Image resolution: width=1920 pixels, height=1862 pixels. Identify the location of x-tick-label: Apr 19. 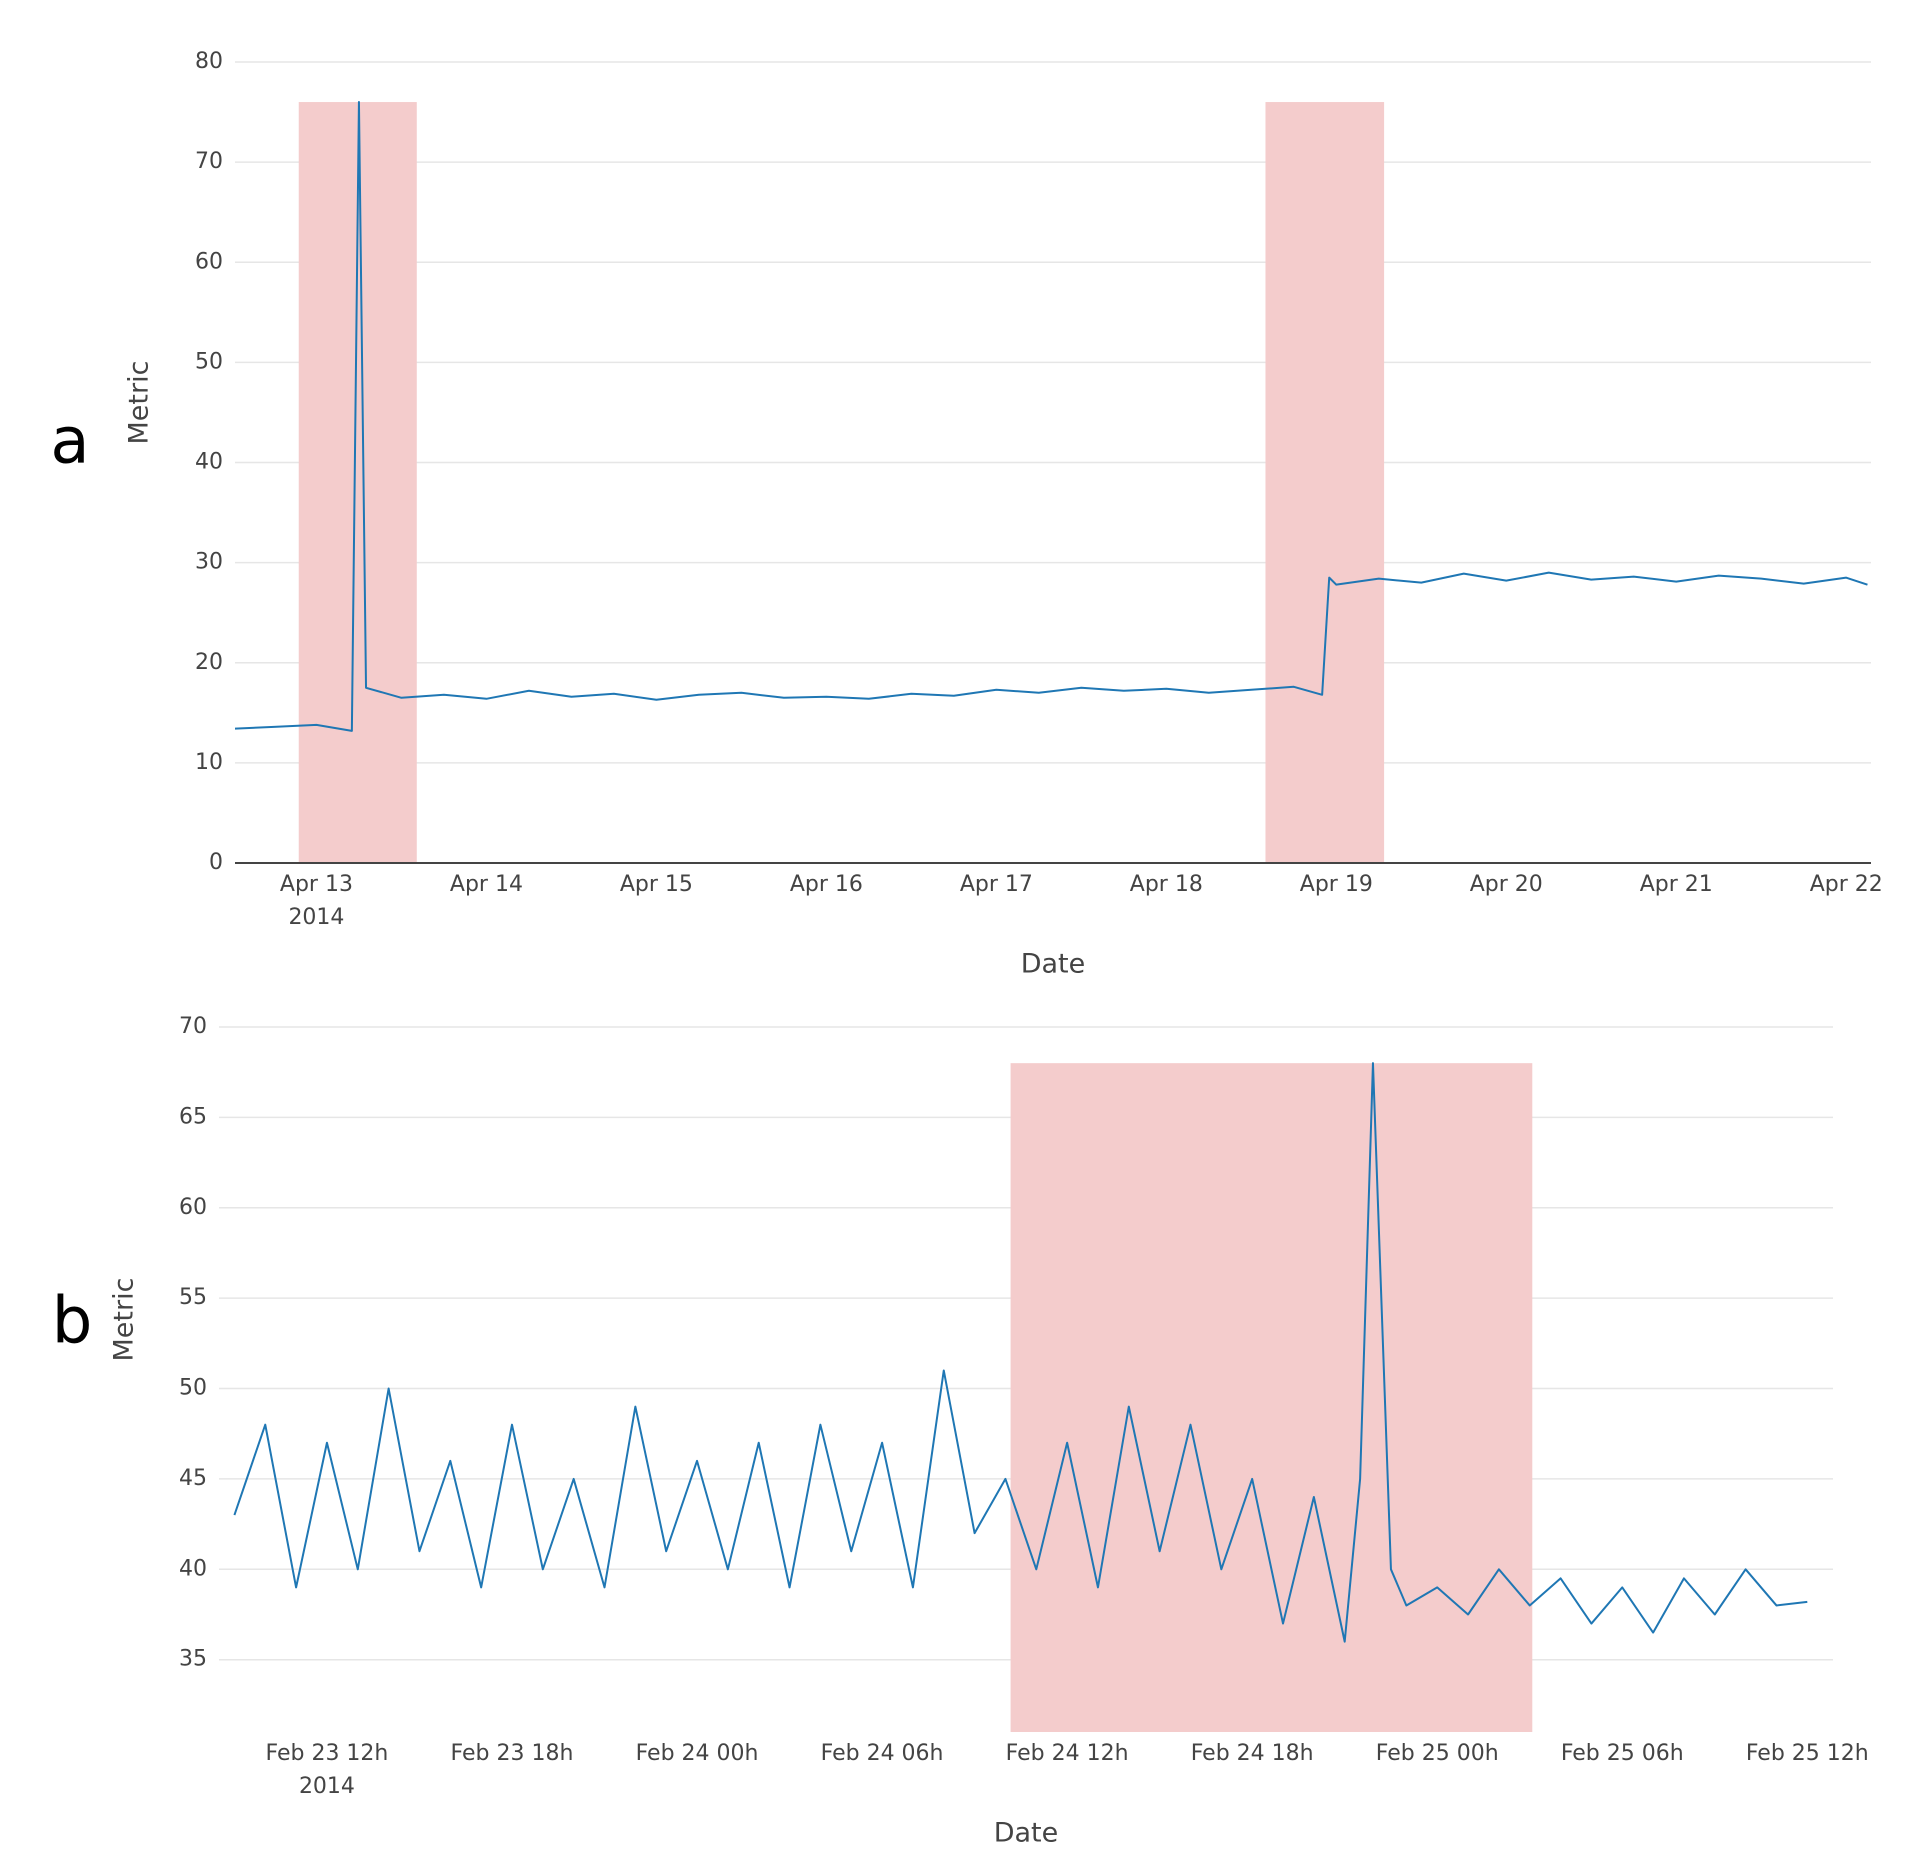
(1336, 884).